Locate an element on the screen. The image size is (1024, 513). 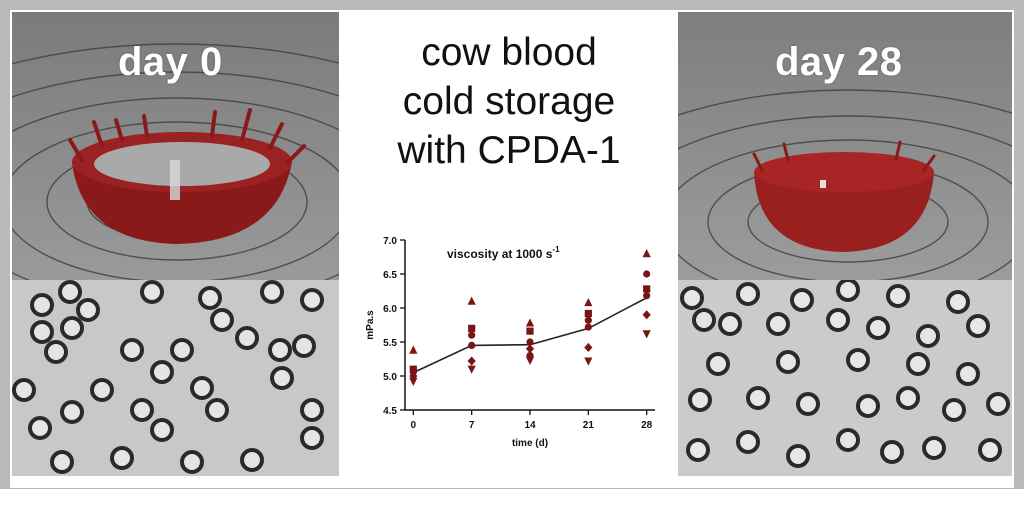
rbc-day28-illustration is located at coordinates (845, 378).